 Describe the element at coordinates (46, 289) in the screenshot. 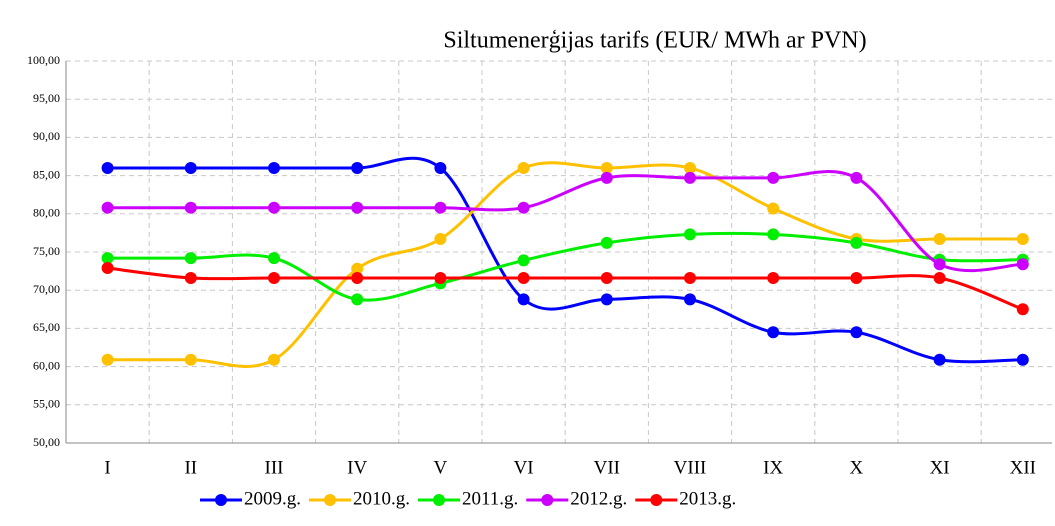

I see `y-tick-label: 70,00` at that location.